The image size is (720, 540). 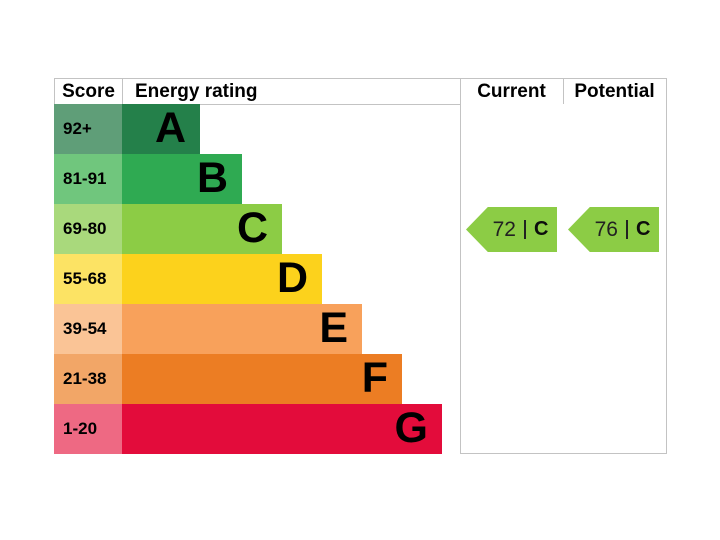 I want to click on band-row-D: 55-68 D, so click(x=257, y=279).